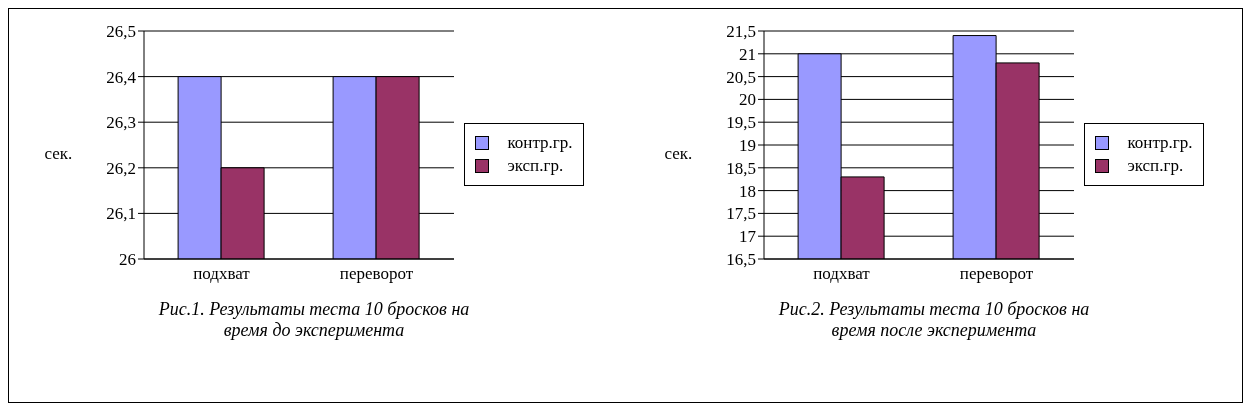  I want to click on y-tick-label: 20, so click(748, 100).